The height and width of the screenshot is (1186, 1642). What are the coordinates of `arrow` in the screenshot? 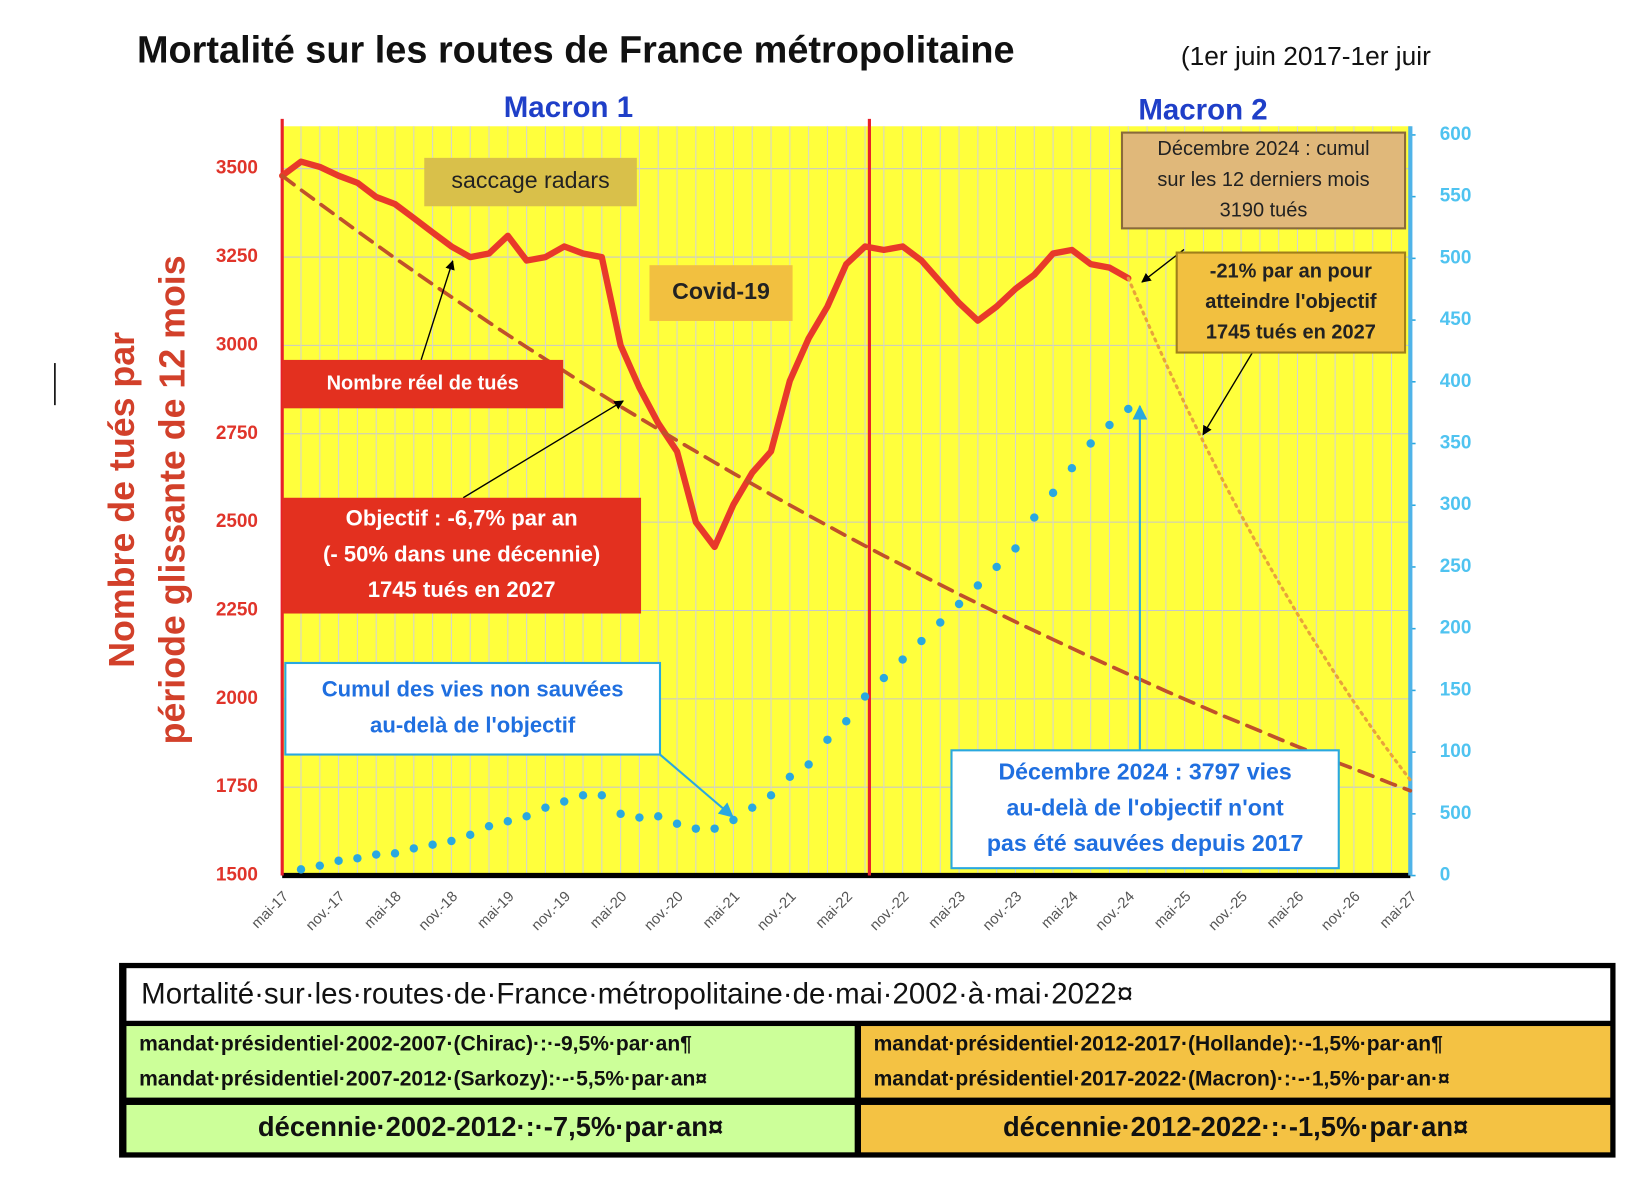 It's located at (1228, 394).